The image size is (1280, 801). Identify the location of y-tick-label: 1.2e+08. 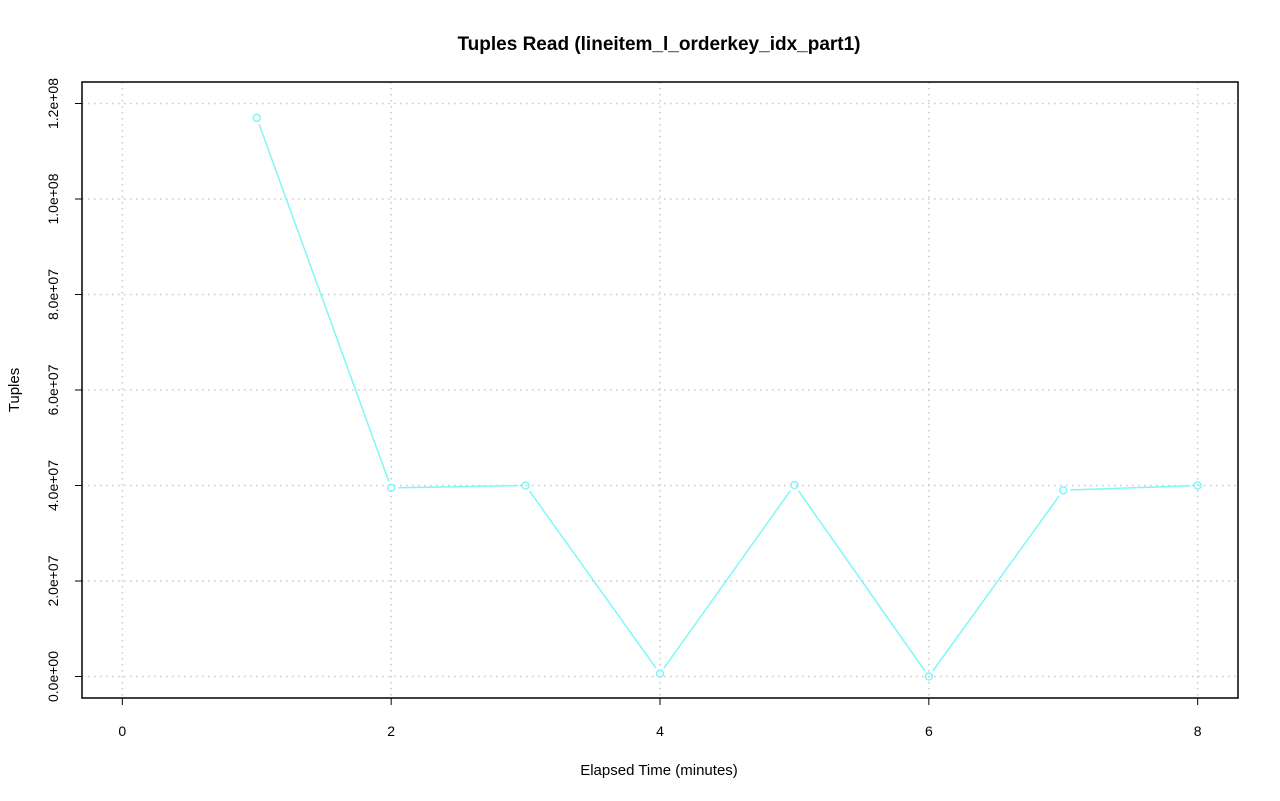
(53, 103).